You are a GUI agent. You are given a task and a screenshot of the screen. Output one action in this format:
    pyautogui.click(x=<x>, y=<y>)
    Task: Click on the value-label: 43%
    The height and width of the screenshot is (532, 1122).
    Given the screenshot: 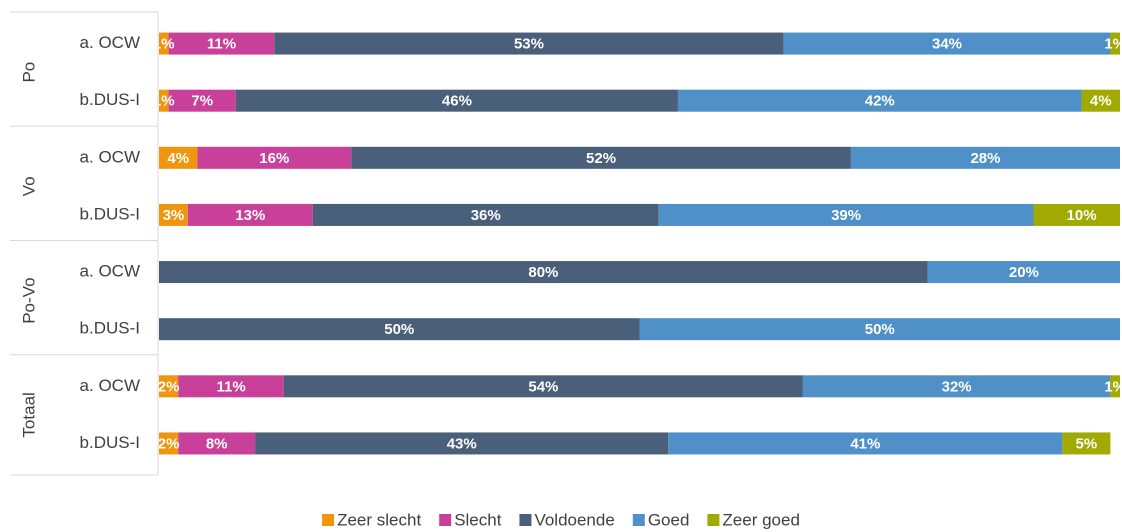 What is the action you would take?
    pyautogui.click(x=462, y=443)
    